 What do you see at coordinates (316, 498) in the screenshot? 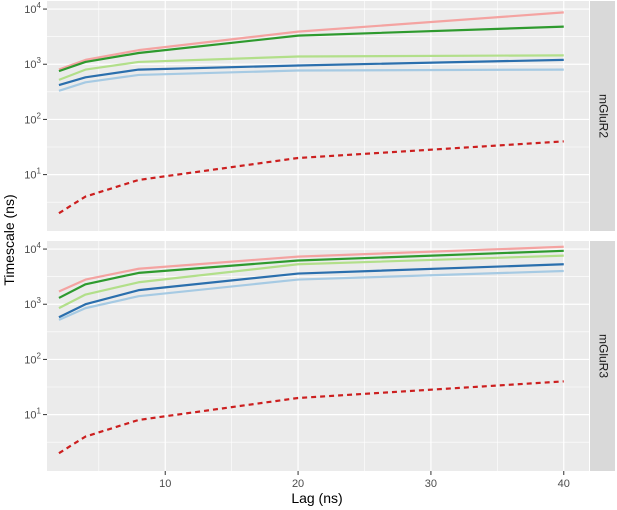
I see `x-axis-title: Lag (ns)` at bounding box center [316, 498].